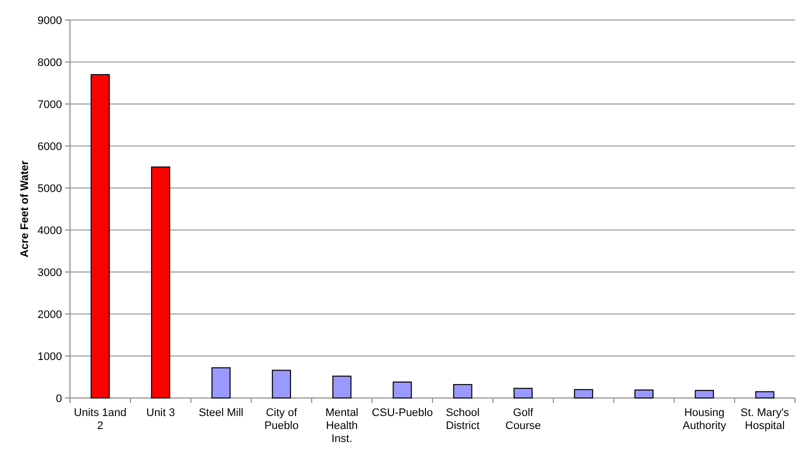 The width and height of the screenshot is (811, 466). What do you see at coordinates (25, 209) in the screenshot?
I see `y-axis-title: Acre Feet of Water` at bounding box center [25, 209].